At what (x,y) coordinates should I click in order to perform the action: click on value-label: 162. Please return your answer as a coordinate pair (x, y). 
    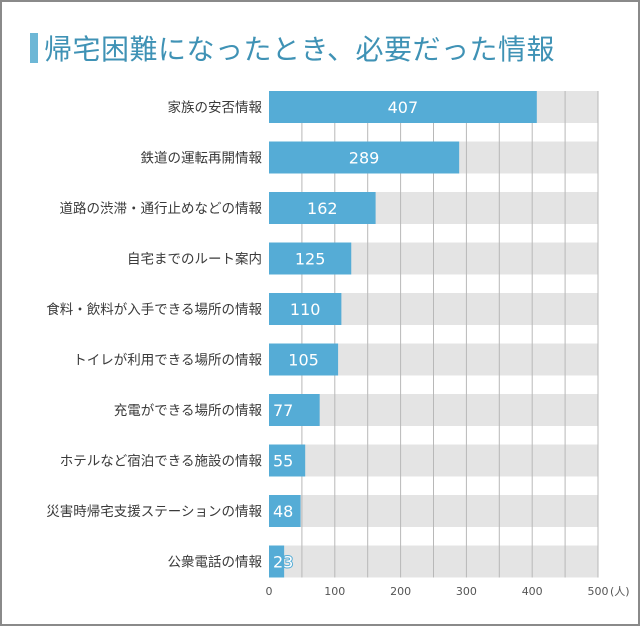
    Looking at the image, I should click on (322, 208).